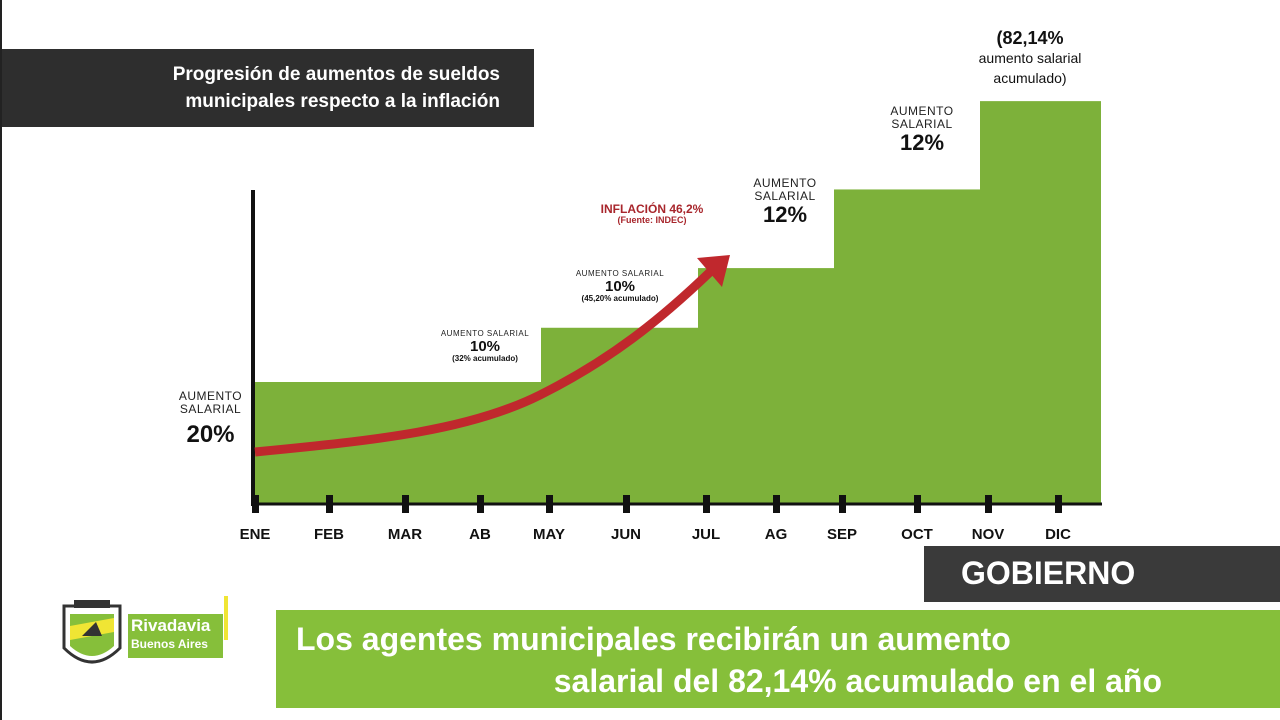  I want to click on x-tick-mar, so click(405, 504).